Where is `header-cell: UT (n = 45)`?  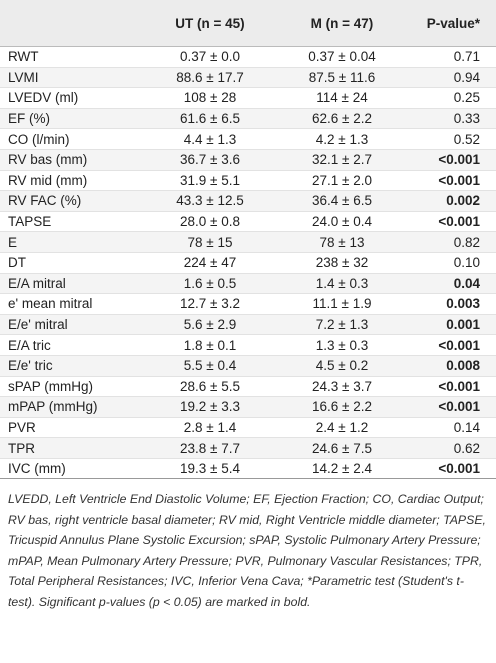
header-cell: UT (n = 45) is located at coordinates (210, 23).